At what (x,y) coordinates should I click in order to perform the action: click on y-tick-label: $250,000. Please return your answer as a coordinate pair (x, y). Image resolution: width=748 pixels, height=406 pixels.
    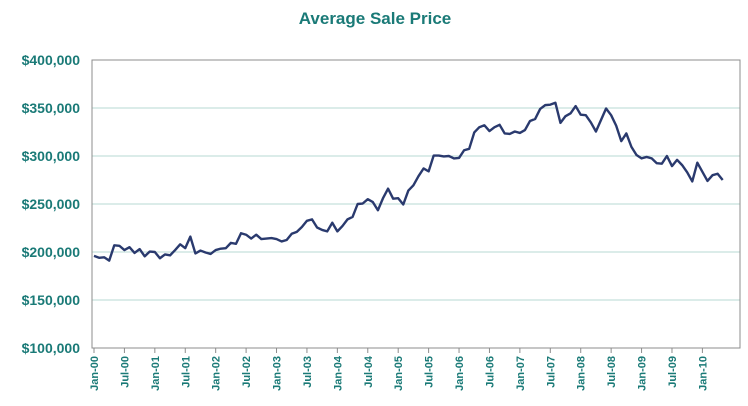
    Looking at the image, I should click on (51, 204).